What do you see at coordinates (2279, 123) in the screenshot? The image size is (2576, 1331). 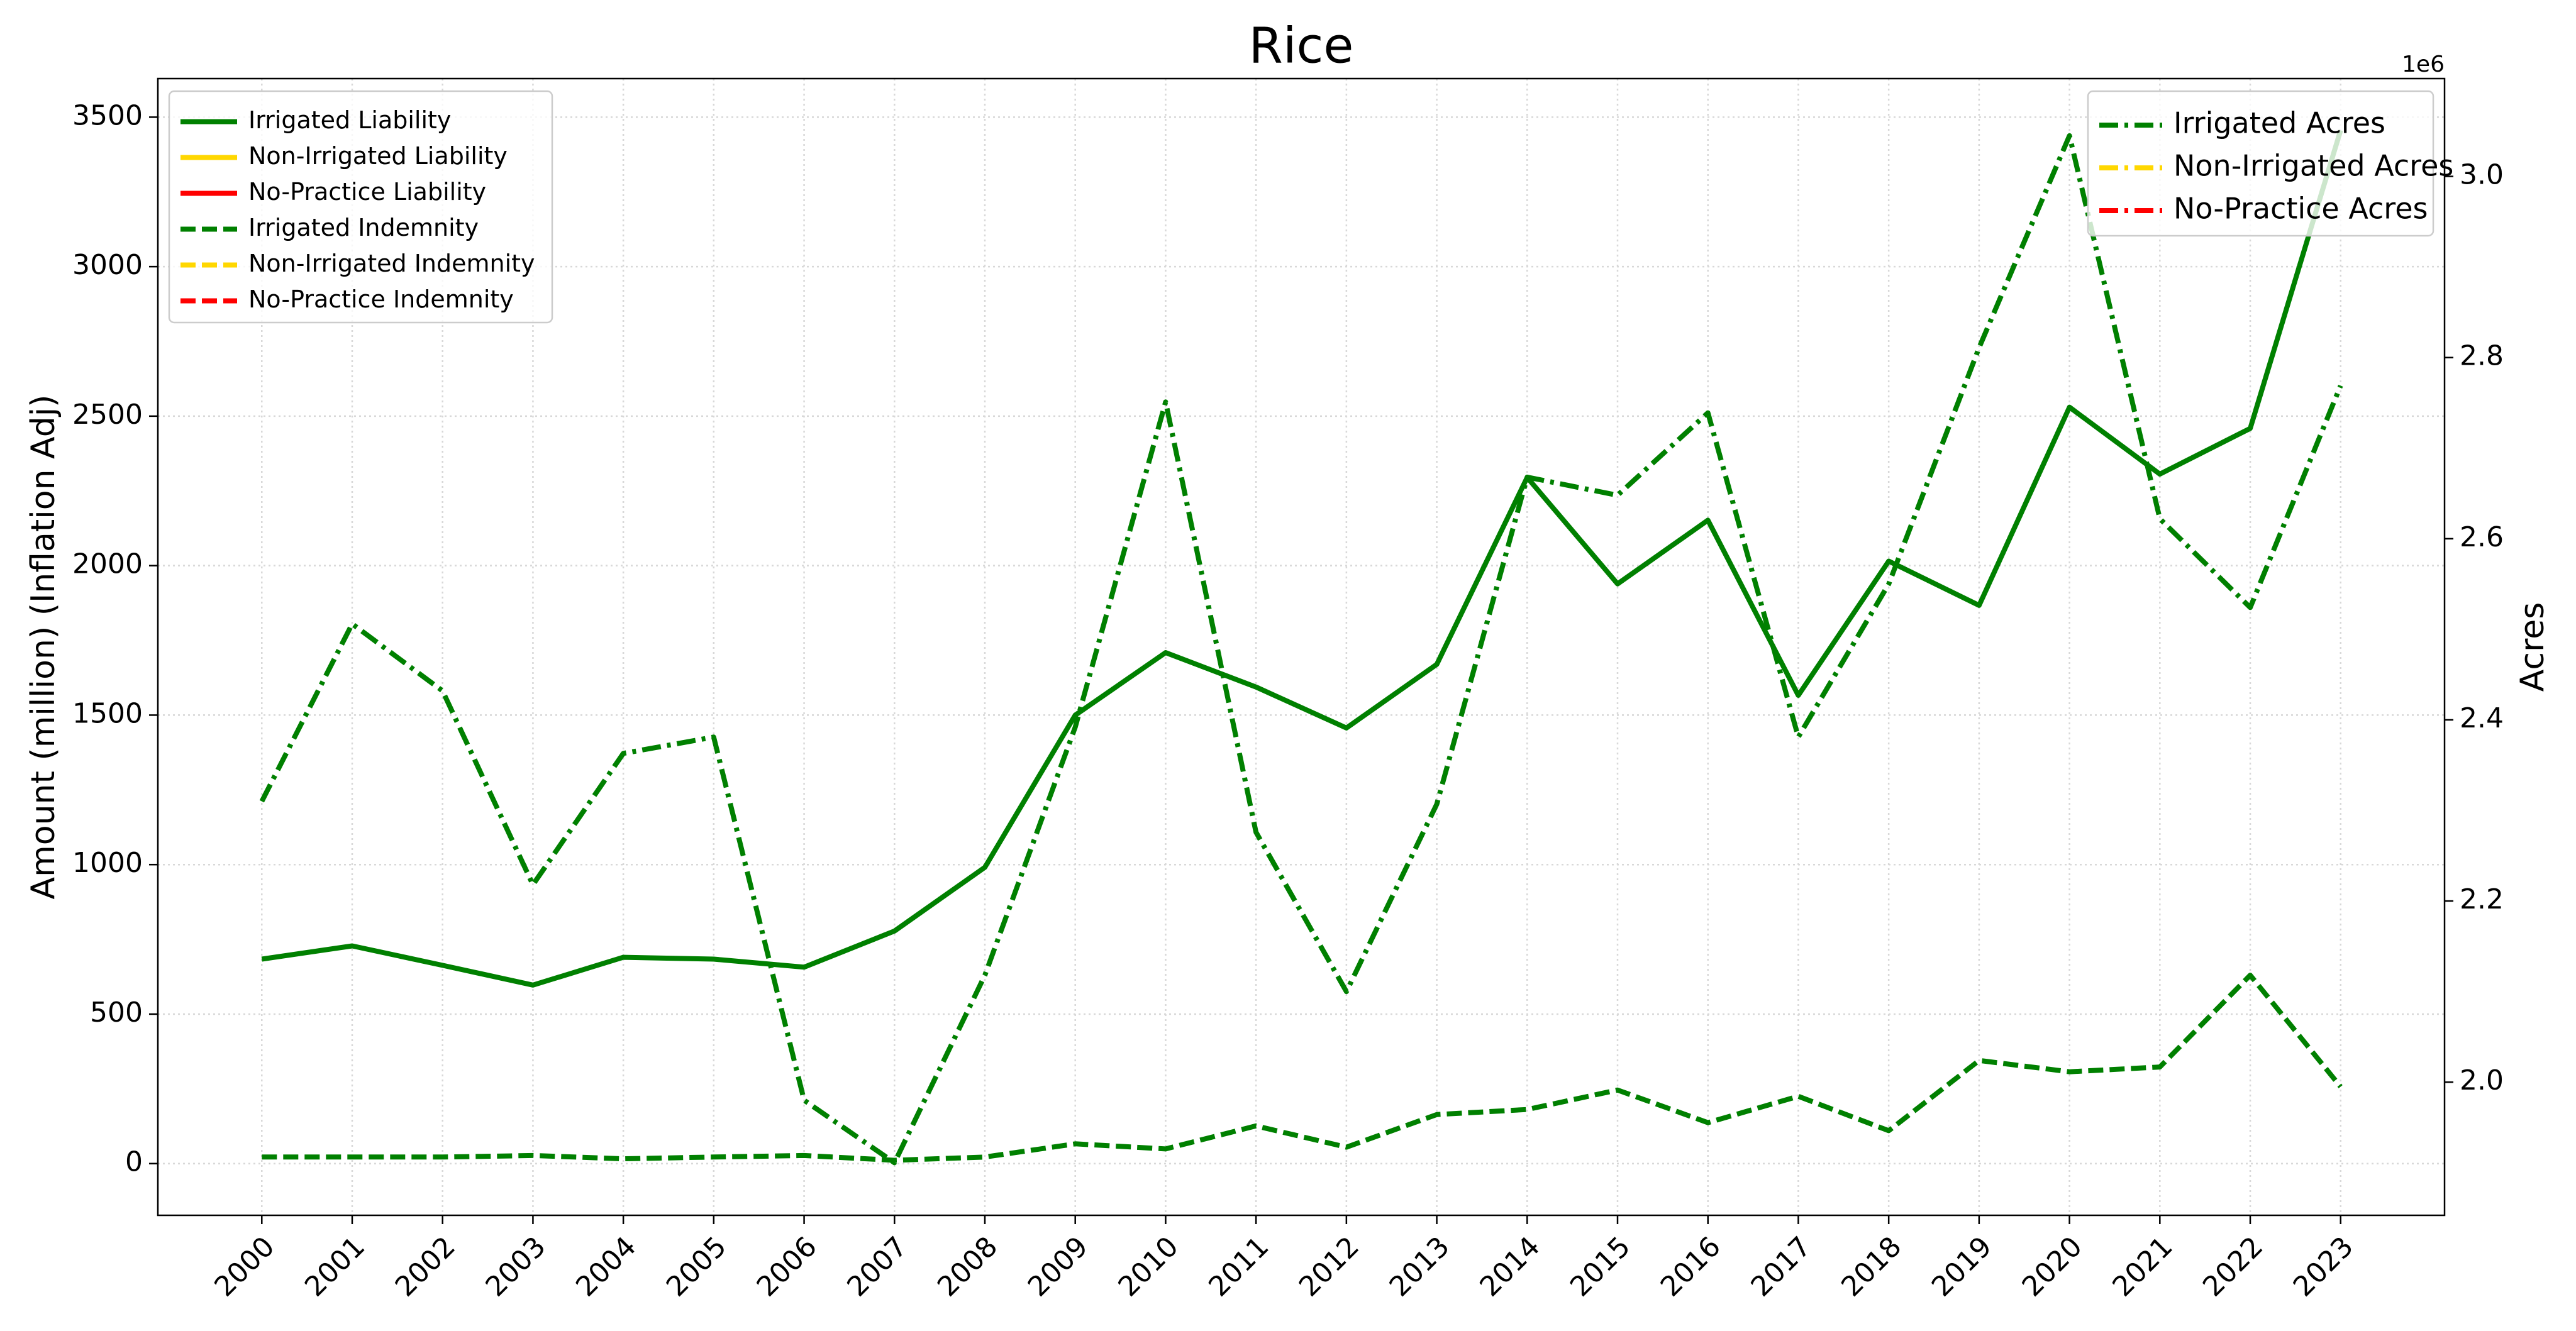 I see `legend-label: Irrigated Acres` at bounding box center [2279, 123].